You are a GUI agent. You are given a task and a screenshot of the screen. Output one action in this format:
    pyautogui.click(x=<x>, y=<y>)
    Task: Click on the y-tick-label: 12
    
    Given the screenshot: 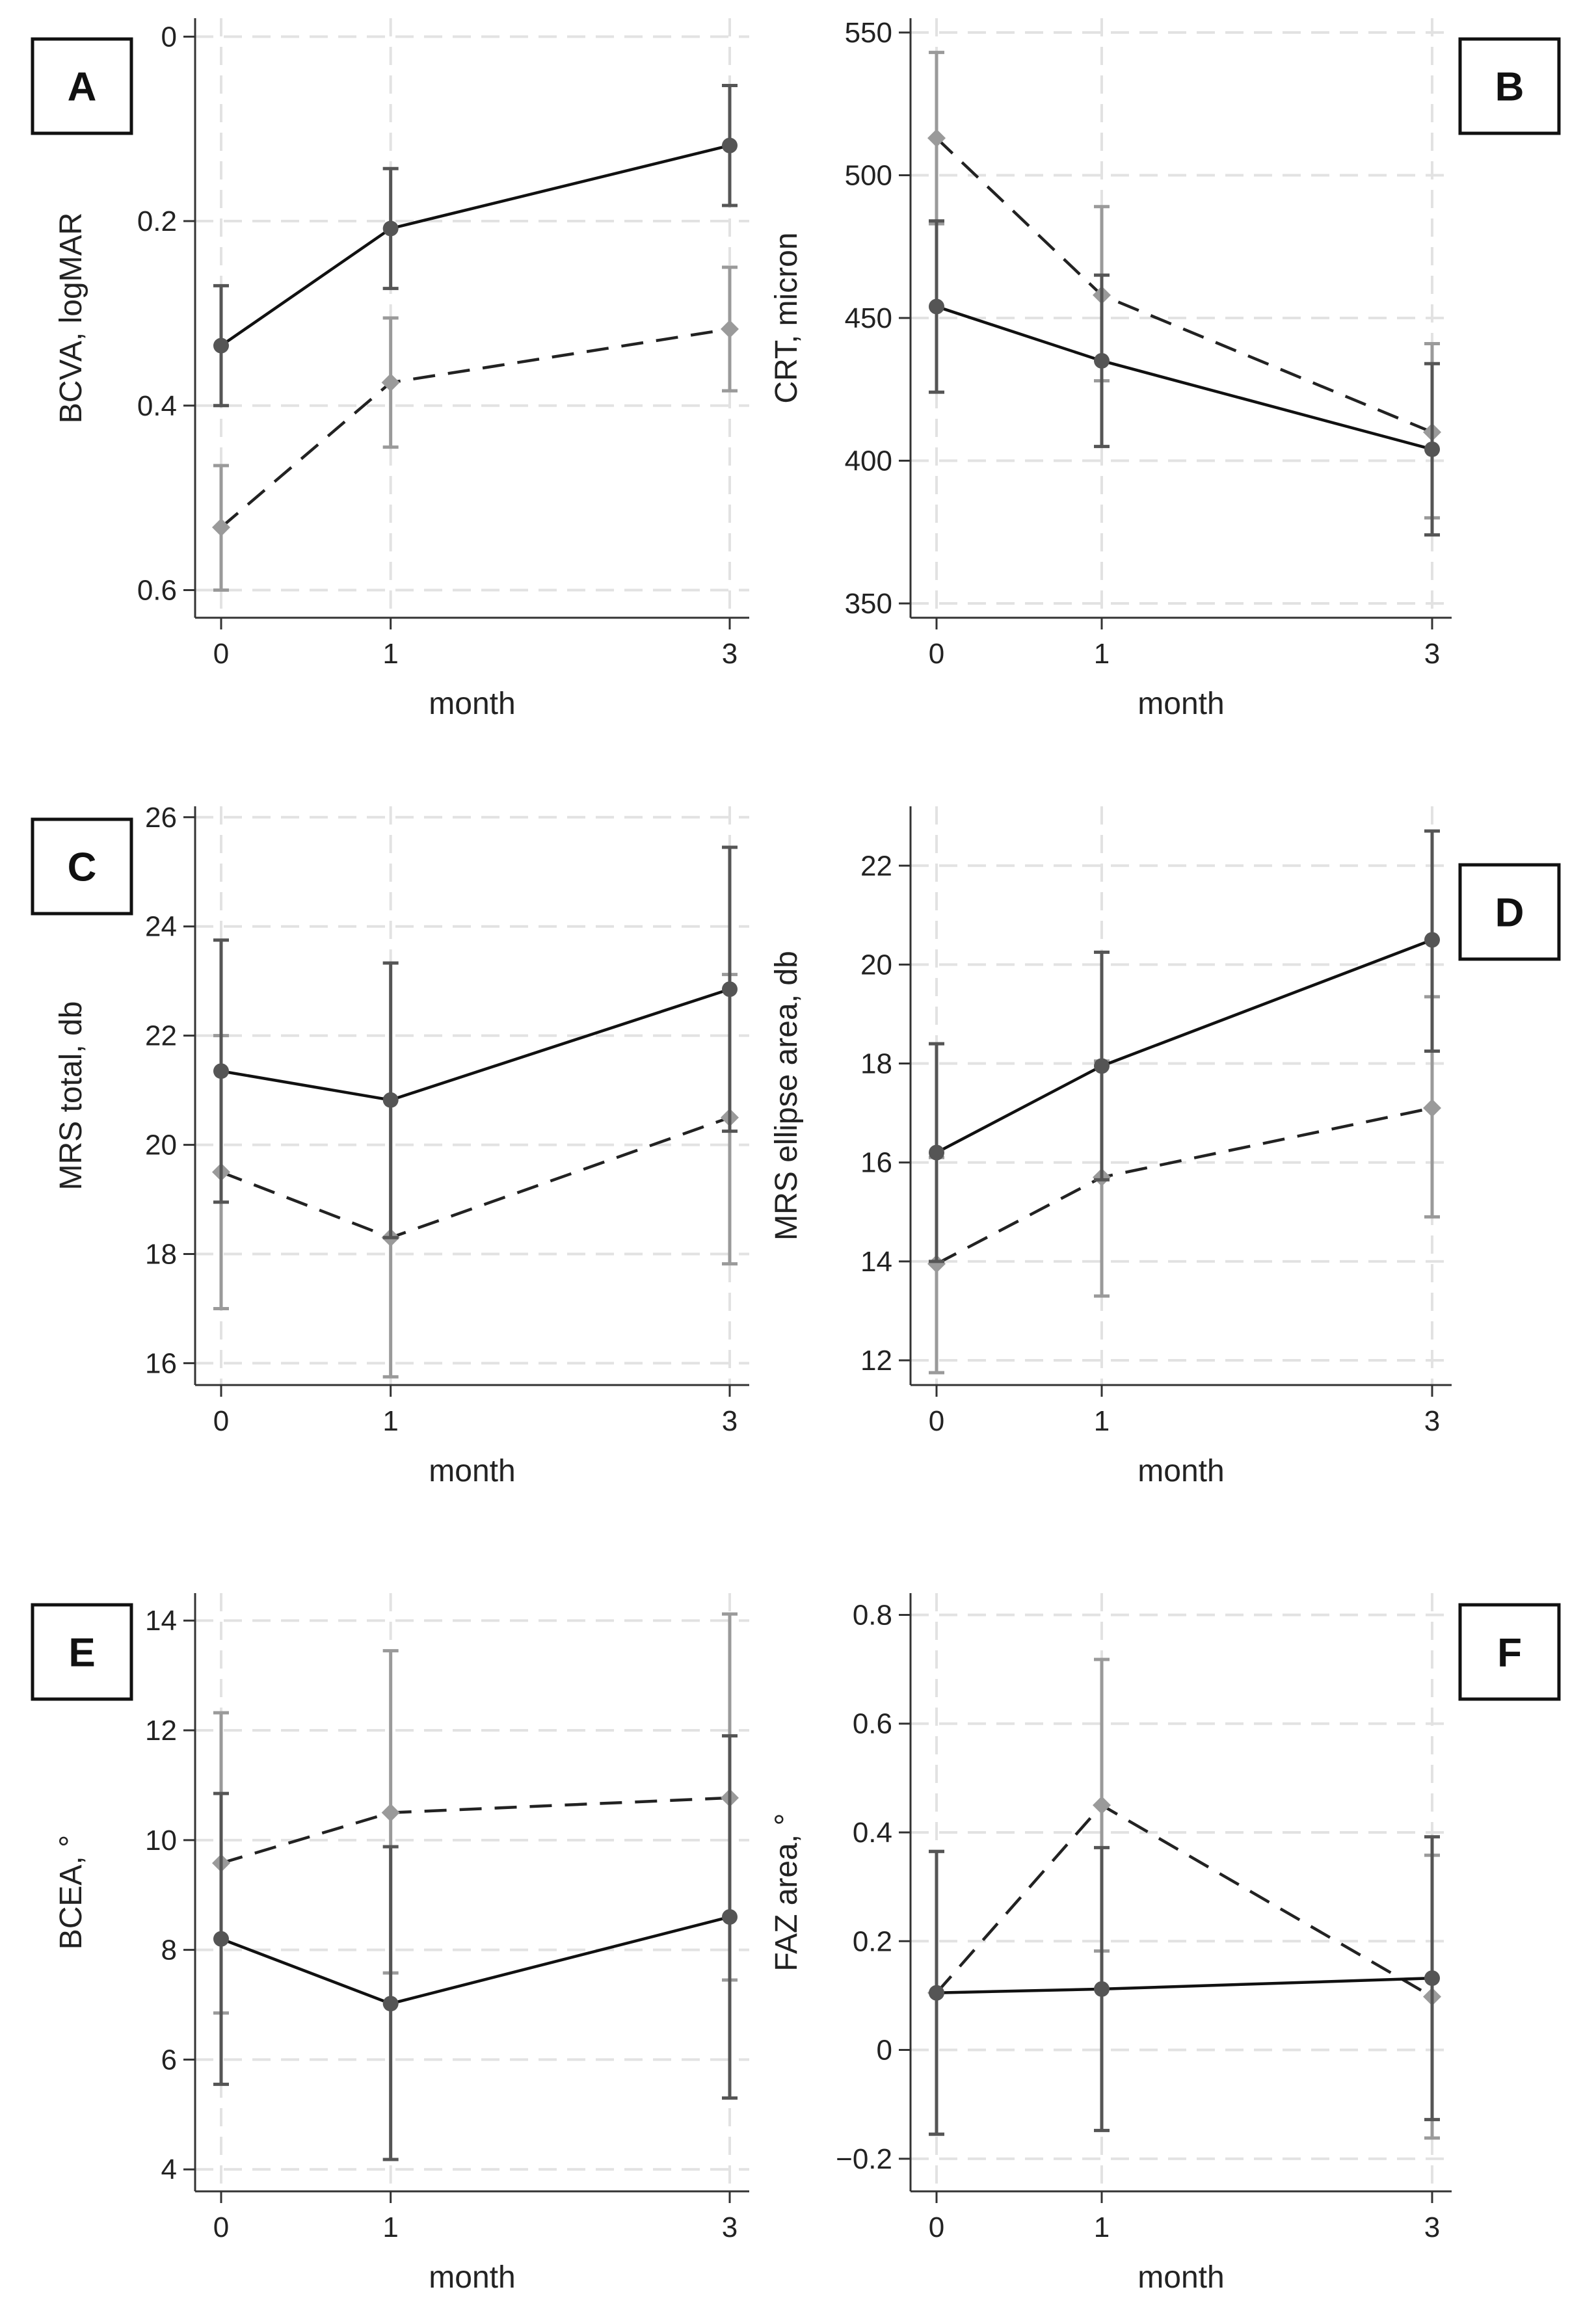 What is the action you would take?
    pyautogui.click(x=876, y=1361)
    